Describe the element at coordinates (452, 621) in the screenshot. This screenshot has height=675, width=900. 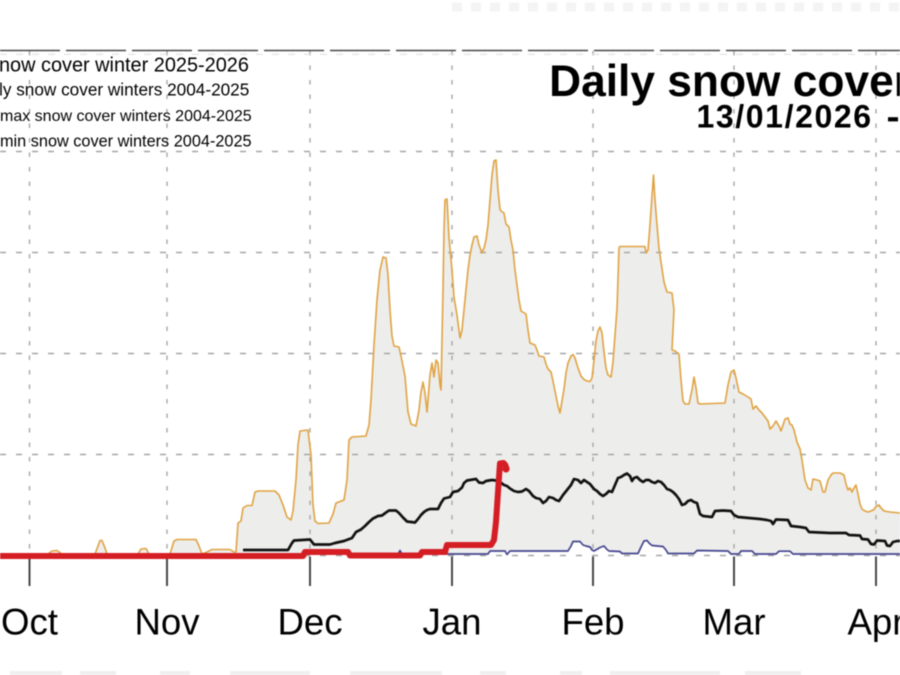
I see `svg-text: Jan` at that location.